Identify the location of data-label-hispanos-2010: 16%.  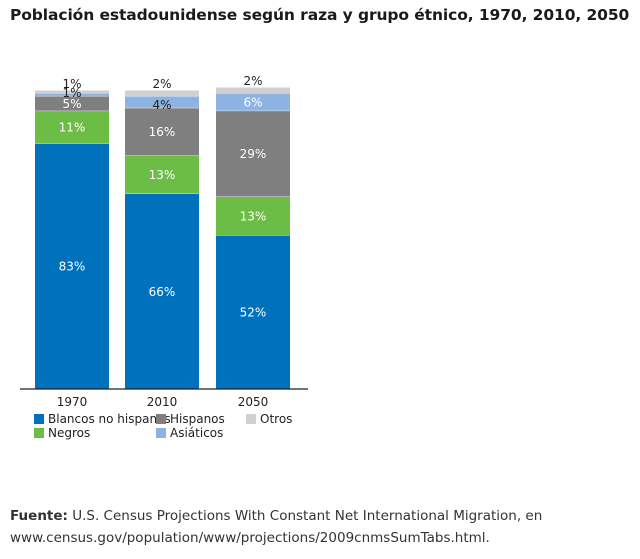
(162, 132).